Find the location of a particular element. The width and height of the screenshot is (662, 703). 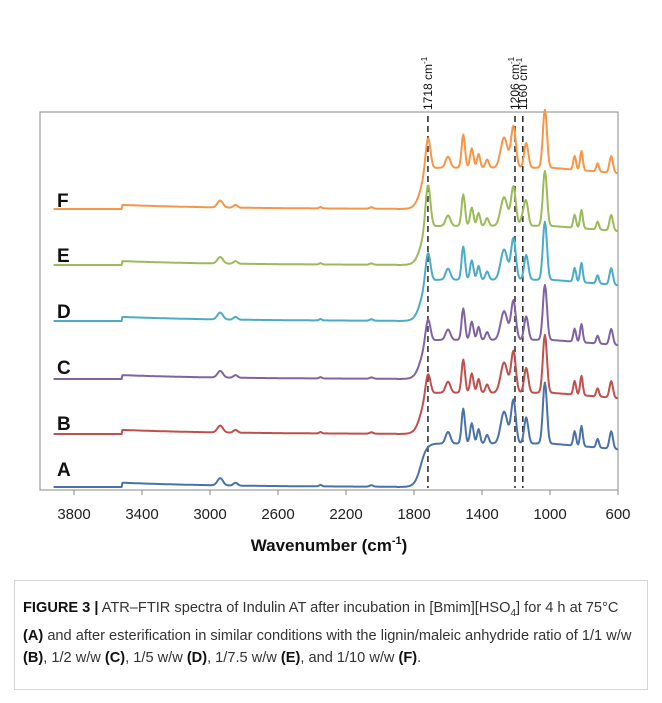

series-line-a is located at coordinates (336, 434).